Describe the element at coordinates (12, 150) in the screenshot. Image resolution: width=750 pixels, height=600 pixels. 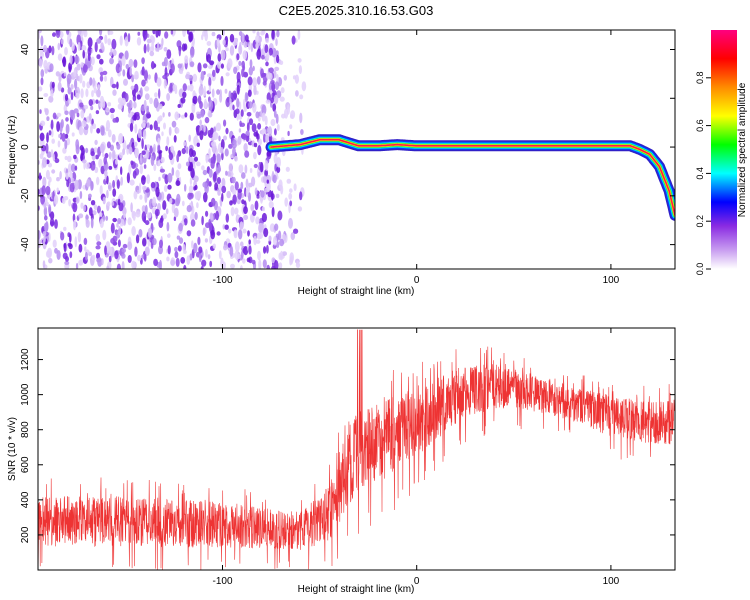
I see `heatmap-y-label: Frequency (Hz)` at that location.